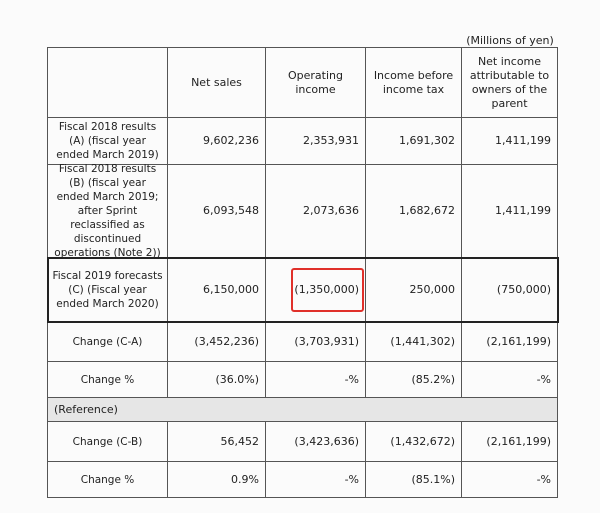  What do you see at coordinates (414, 211) in the screenshot?
I see `value-cell: 1,682,672` at bounding box center [414, 211].